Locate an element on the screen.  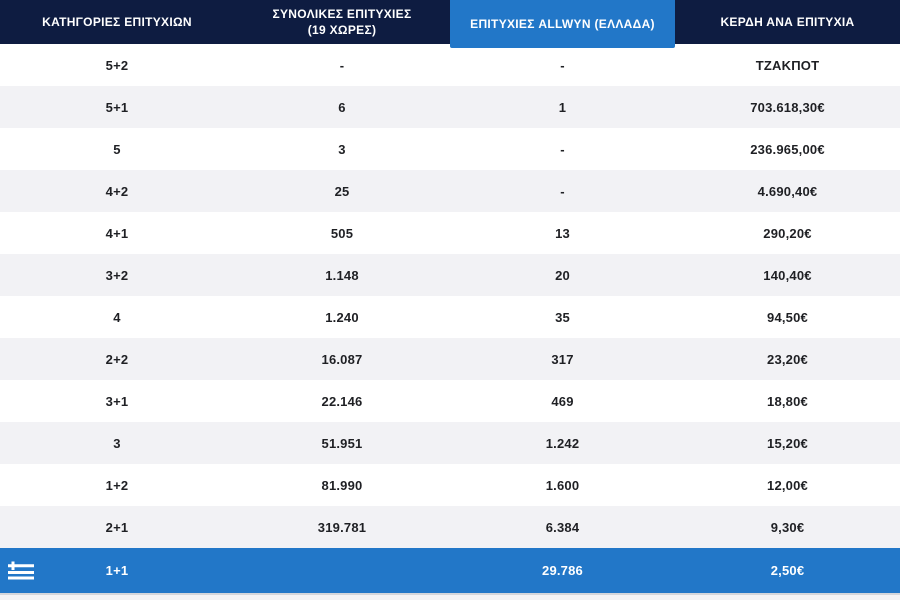
cell-total is located at coordinates (342, 570).